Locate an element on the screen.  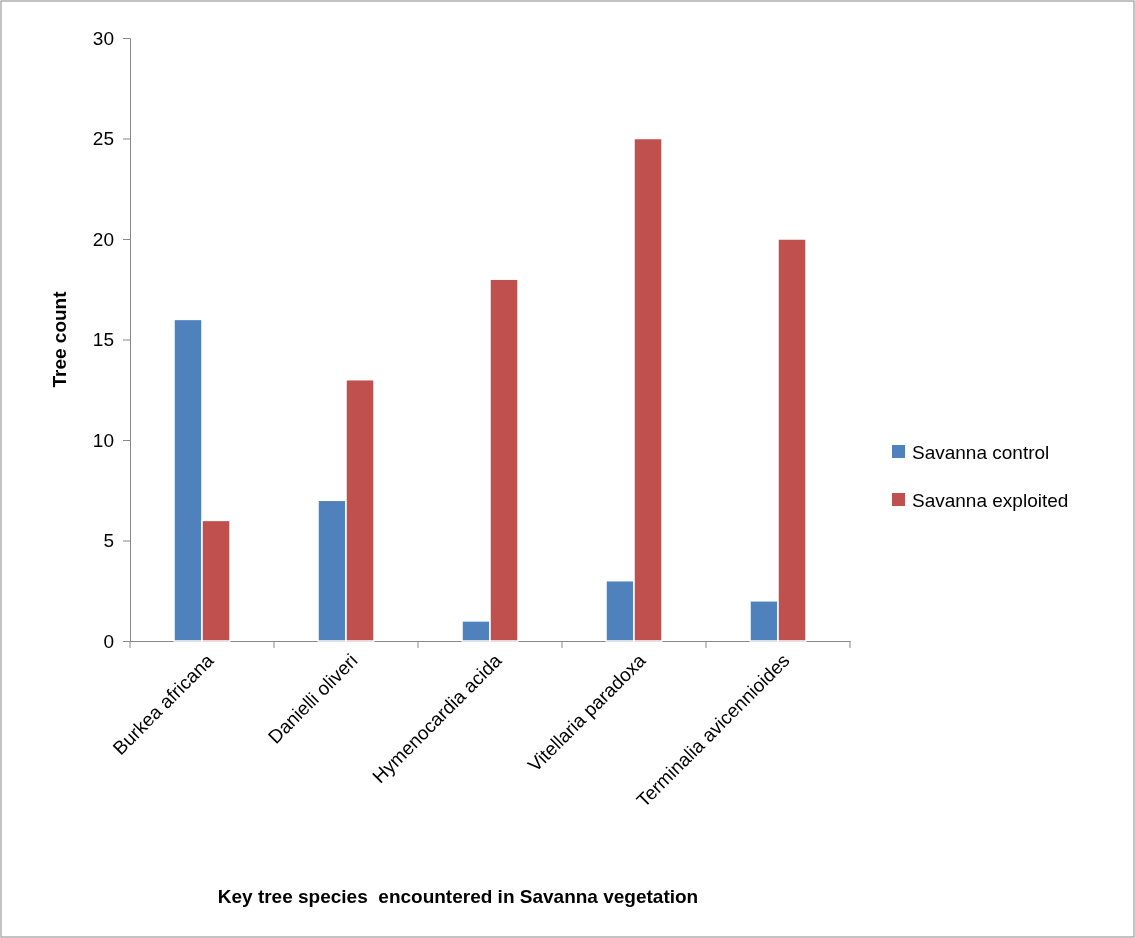
y-tick-label: 5 is located at coordinates (108, 541).